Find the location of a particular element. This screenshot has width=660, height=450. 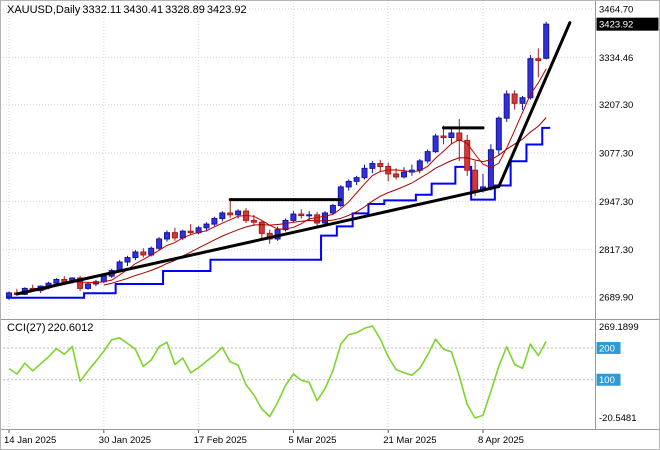

cci-level-label: 100 is located at coordinates (607, 380).